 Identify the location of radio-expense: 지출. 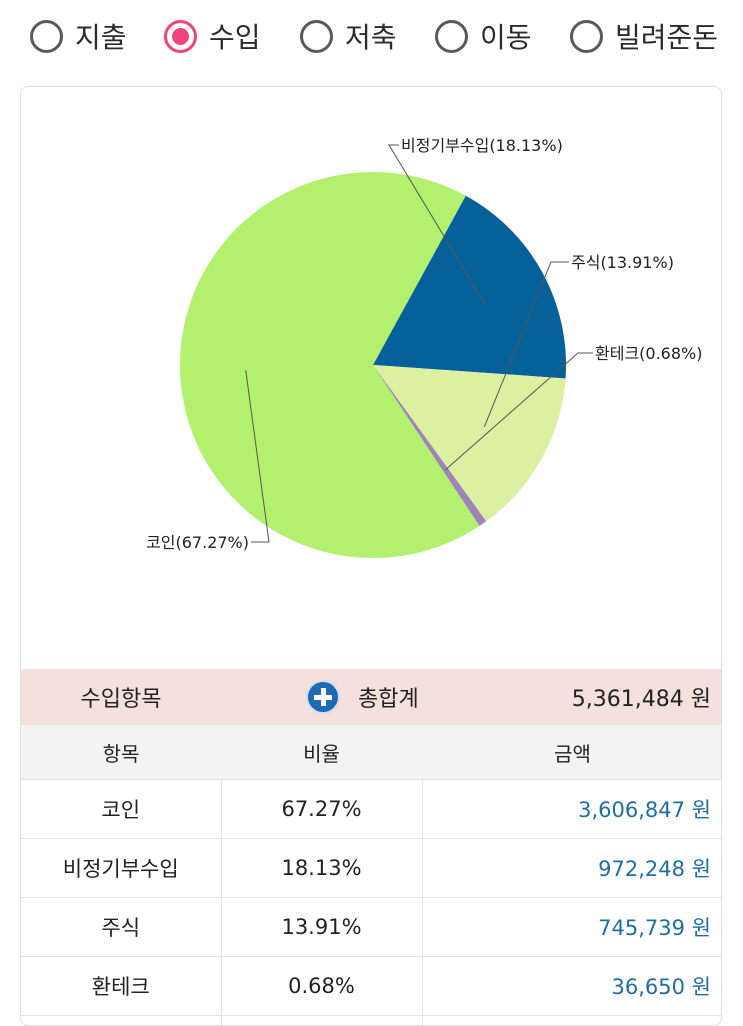
(78, 36).